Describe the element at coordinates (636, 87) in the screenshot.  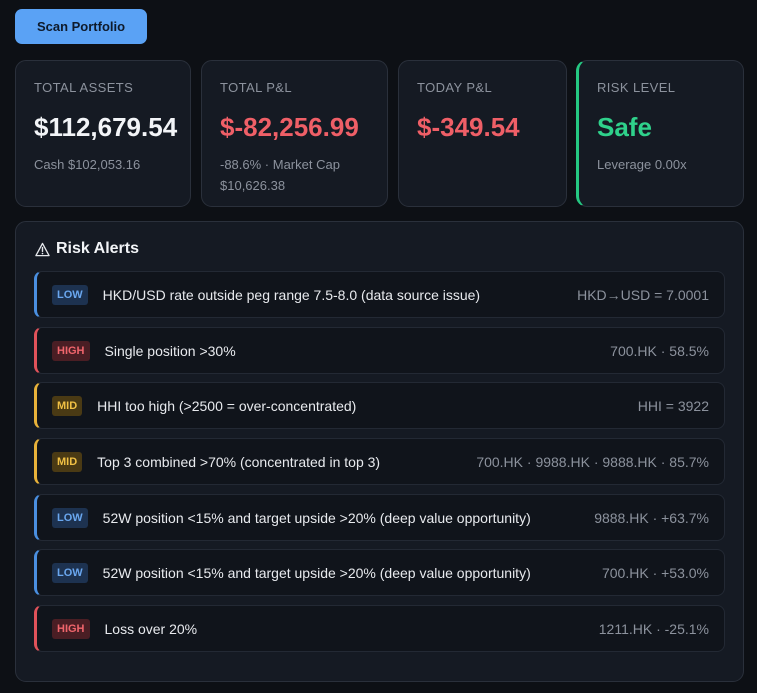
I see `risk-level-label: RISK LEVEL` at that location.